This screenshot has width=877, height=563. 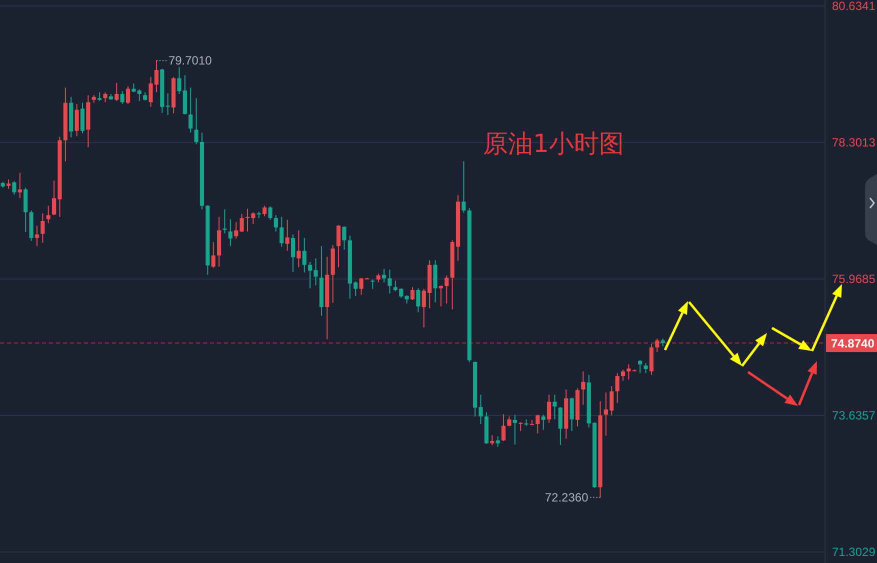 I want to click on annotation: 72.2360, so click(x=566, y=497).